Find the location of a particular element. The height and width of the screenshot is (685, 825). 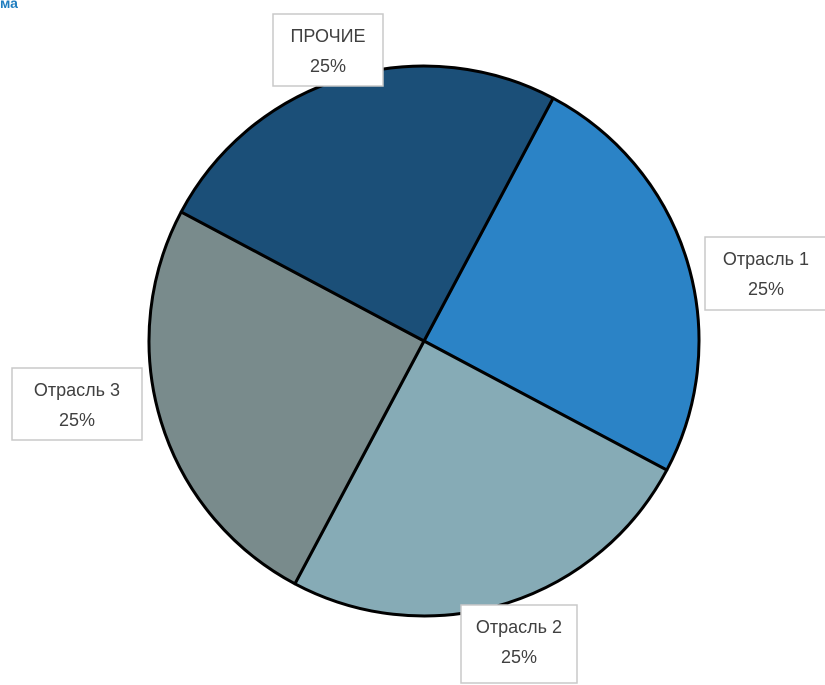

data-label-category: ПРОЧИЕ is located at coordinates (327, 36).